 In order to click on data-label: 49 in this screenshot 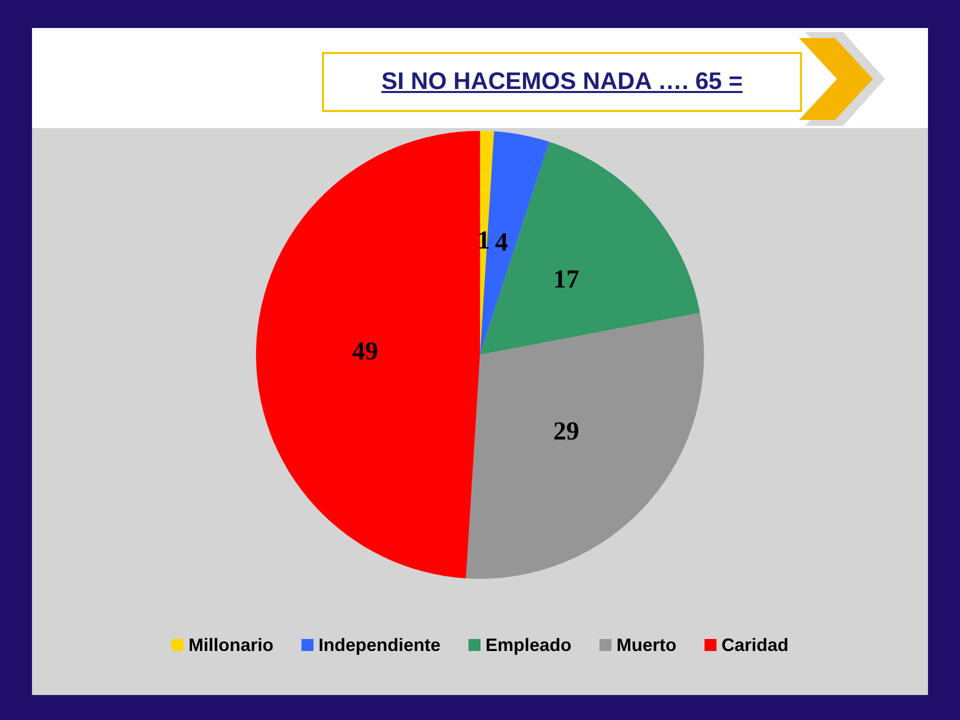, I will do `click(365, 351)`.